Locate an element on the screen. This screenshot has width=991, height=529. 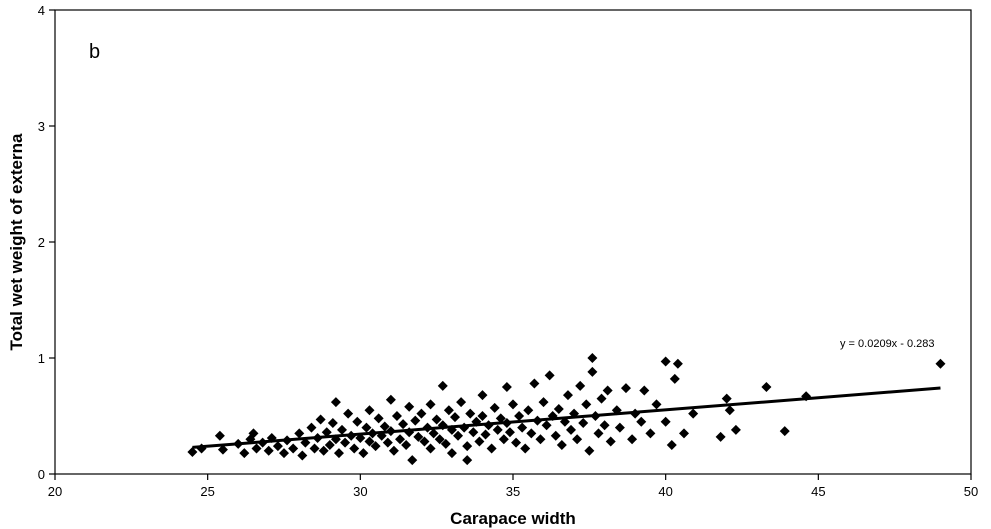
x-tick-label: 20 is located at coordinates (55, 491).